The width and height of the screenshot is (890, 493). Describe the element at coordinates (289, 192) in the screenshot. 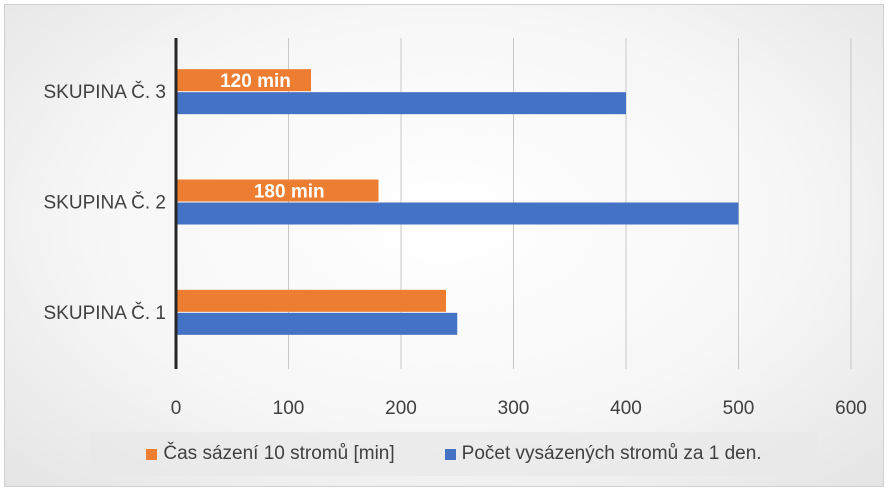

I see `data-label: 180 min` at that location.